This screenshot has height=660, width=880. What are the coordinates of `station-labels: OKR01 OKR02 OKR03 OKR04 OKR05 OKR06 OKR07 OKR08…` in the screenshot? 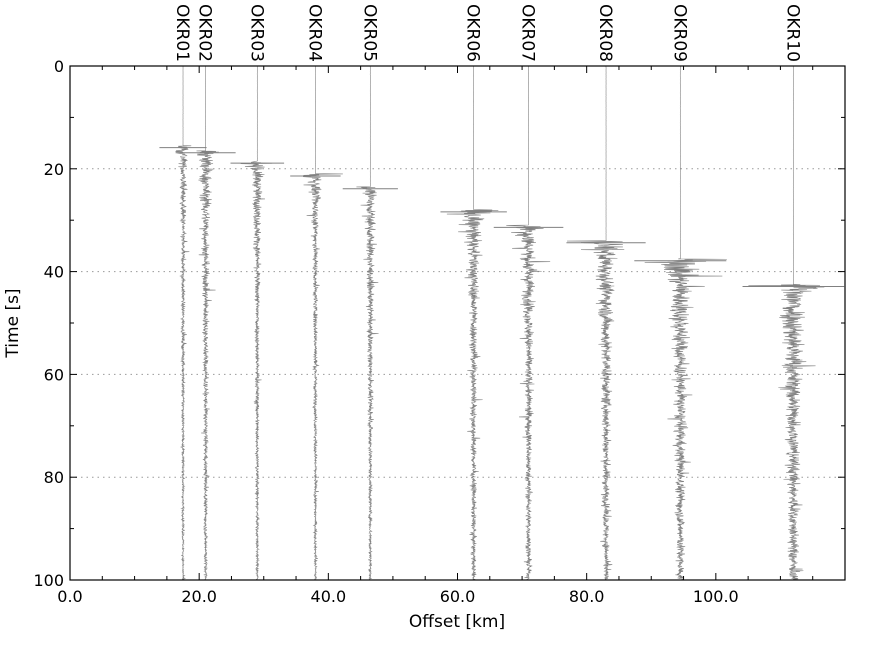 It's located at (487, 33).